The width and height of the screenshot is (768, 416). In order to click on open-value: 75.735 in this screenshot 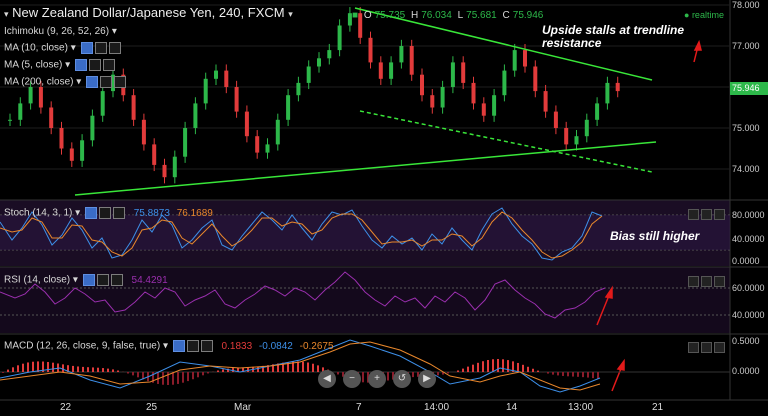, I will do `click(390, 15)`.